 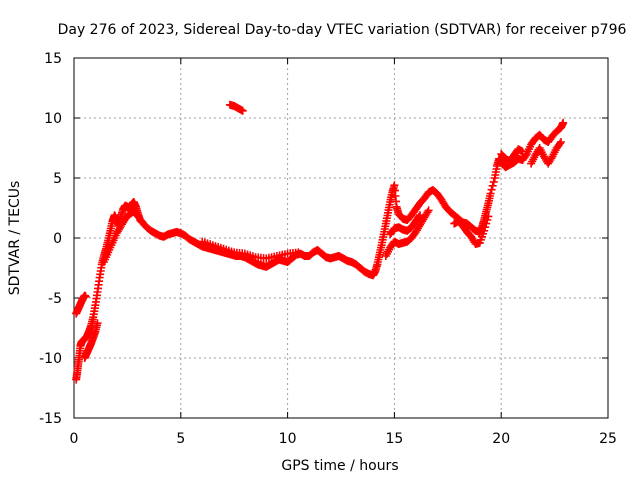 I want to click on series-branch-a, so click(x=81, y=304).